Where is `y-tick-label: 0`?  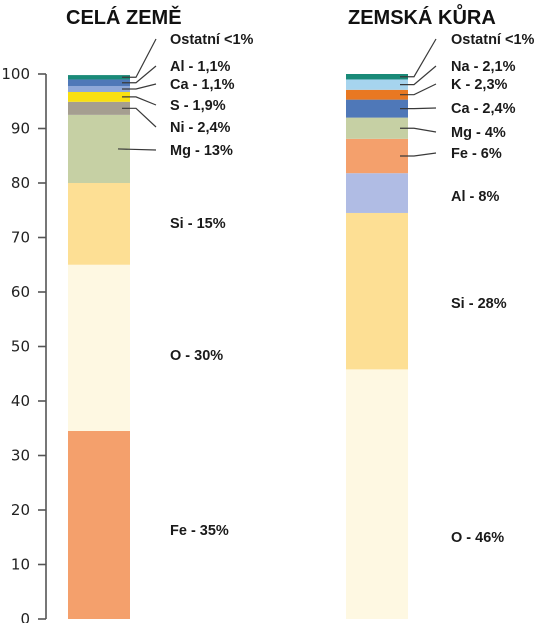
y-tick-label: 0 is located at coordinates (25, 616).